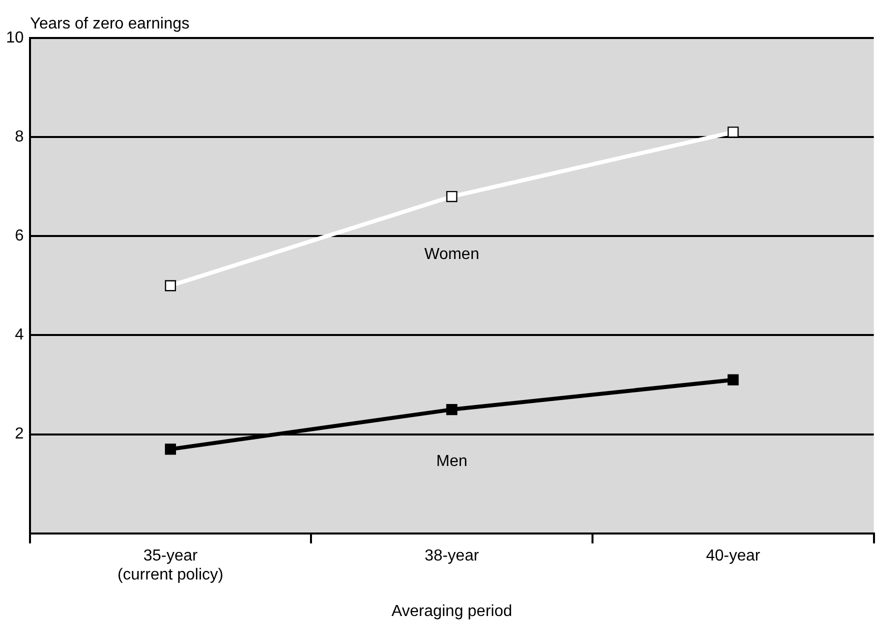  I want to click on y-tick-label: 10, so click(15, 37).